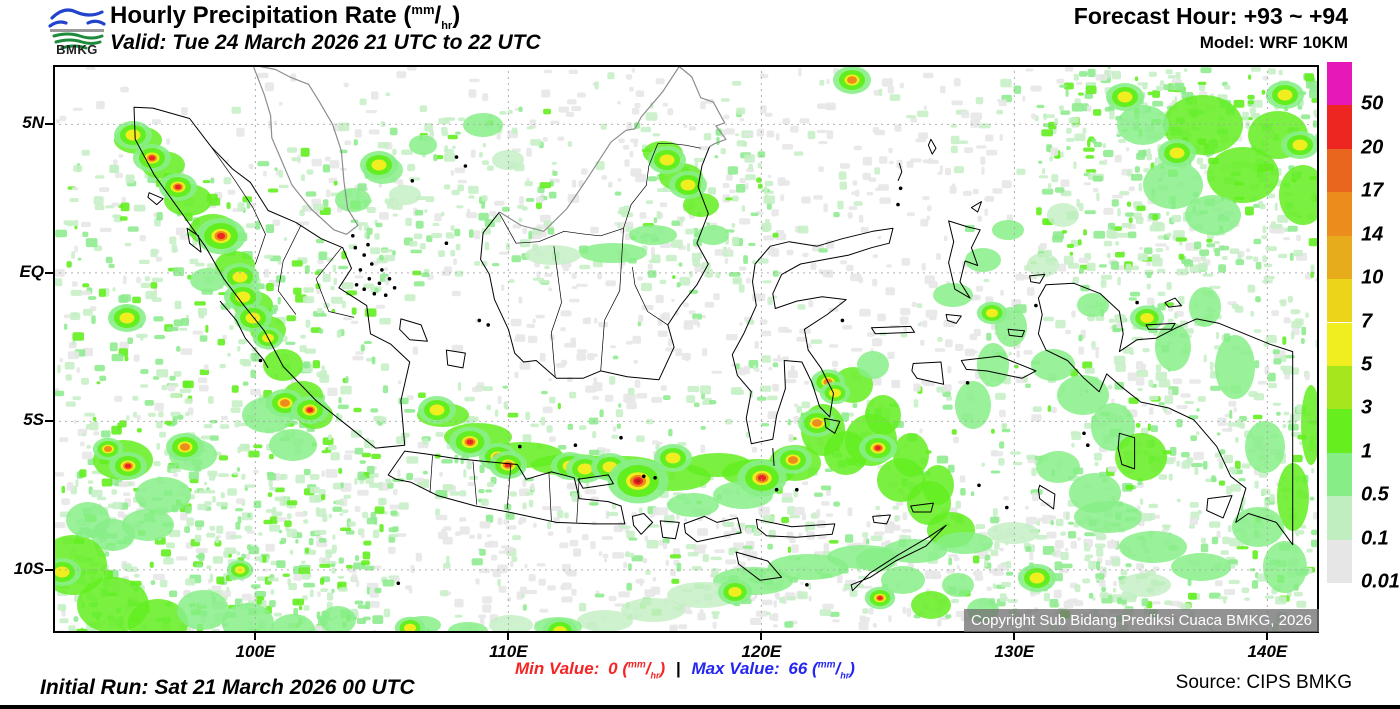  I want to click on legend-label: 0.1, so click(1375, 537).